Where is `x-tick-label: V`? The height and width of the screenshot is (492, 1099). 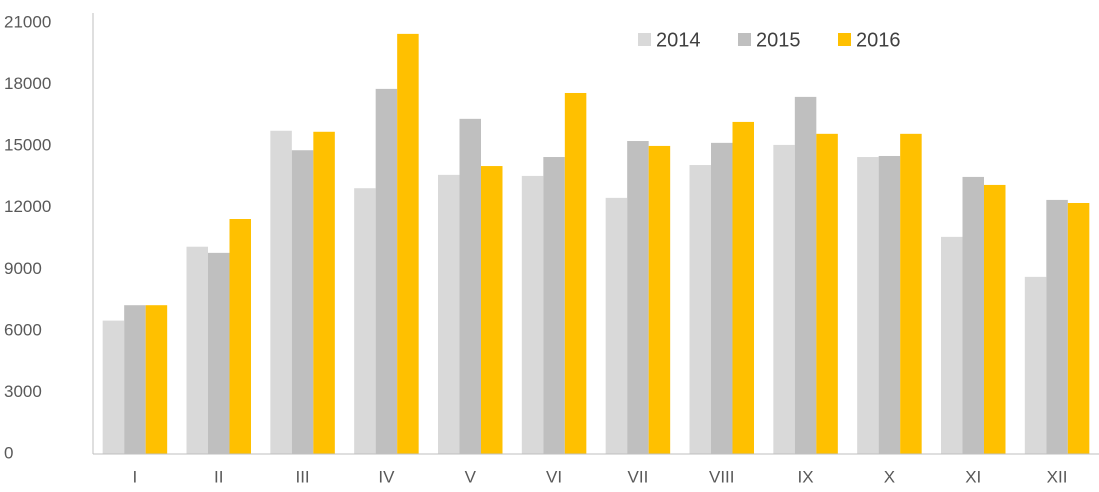 x-tick-label: V is located at coordinates (471, 476).